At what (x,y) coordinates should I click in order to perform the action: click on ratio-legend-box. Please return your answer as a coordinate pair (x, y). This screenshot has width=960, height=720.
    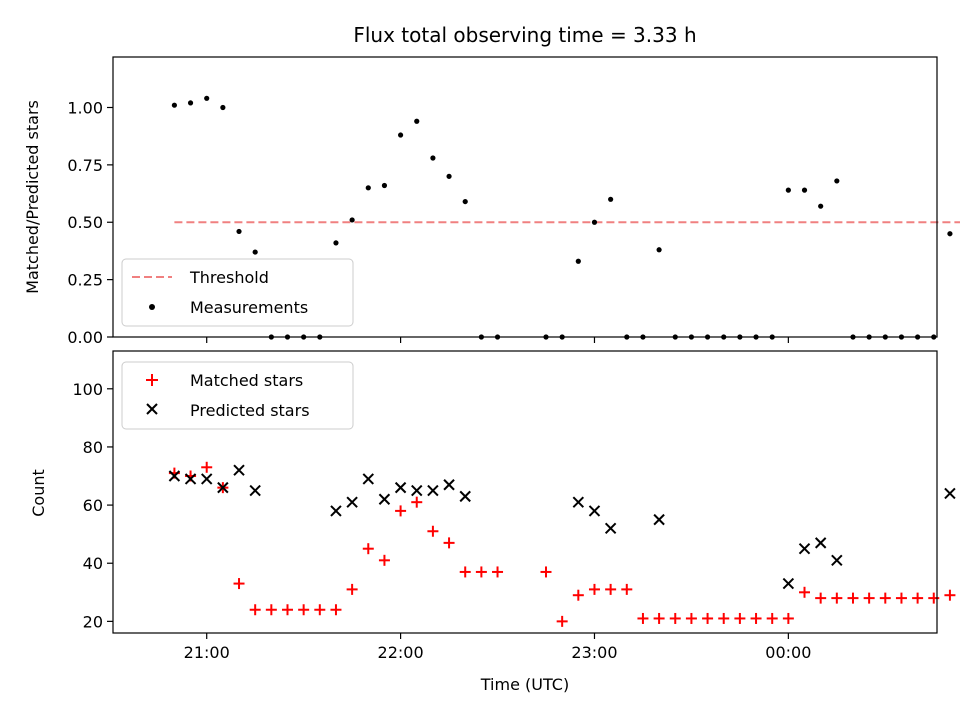
    Looking at the image, I should click on (237, 292).